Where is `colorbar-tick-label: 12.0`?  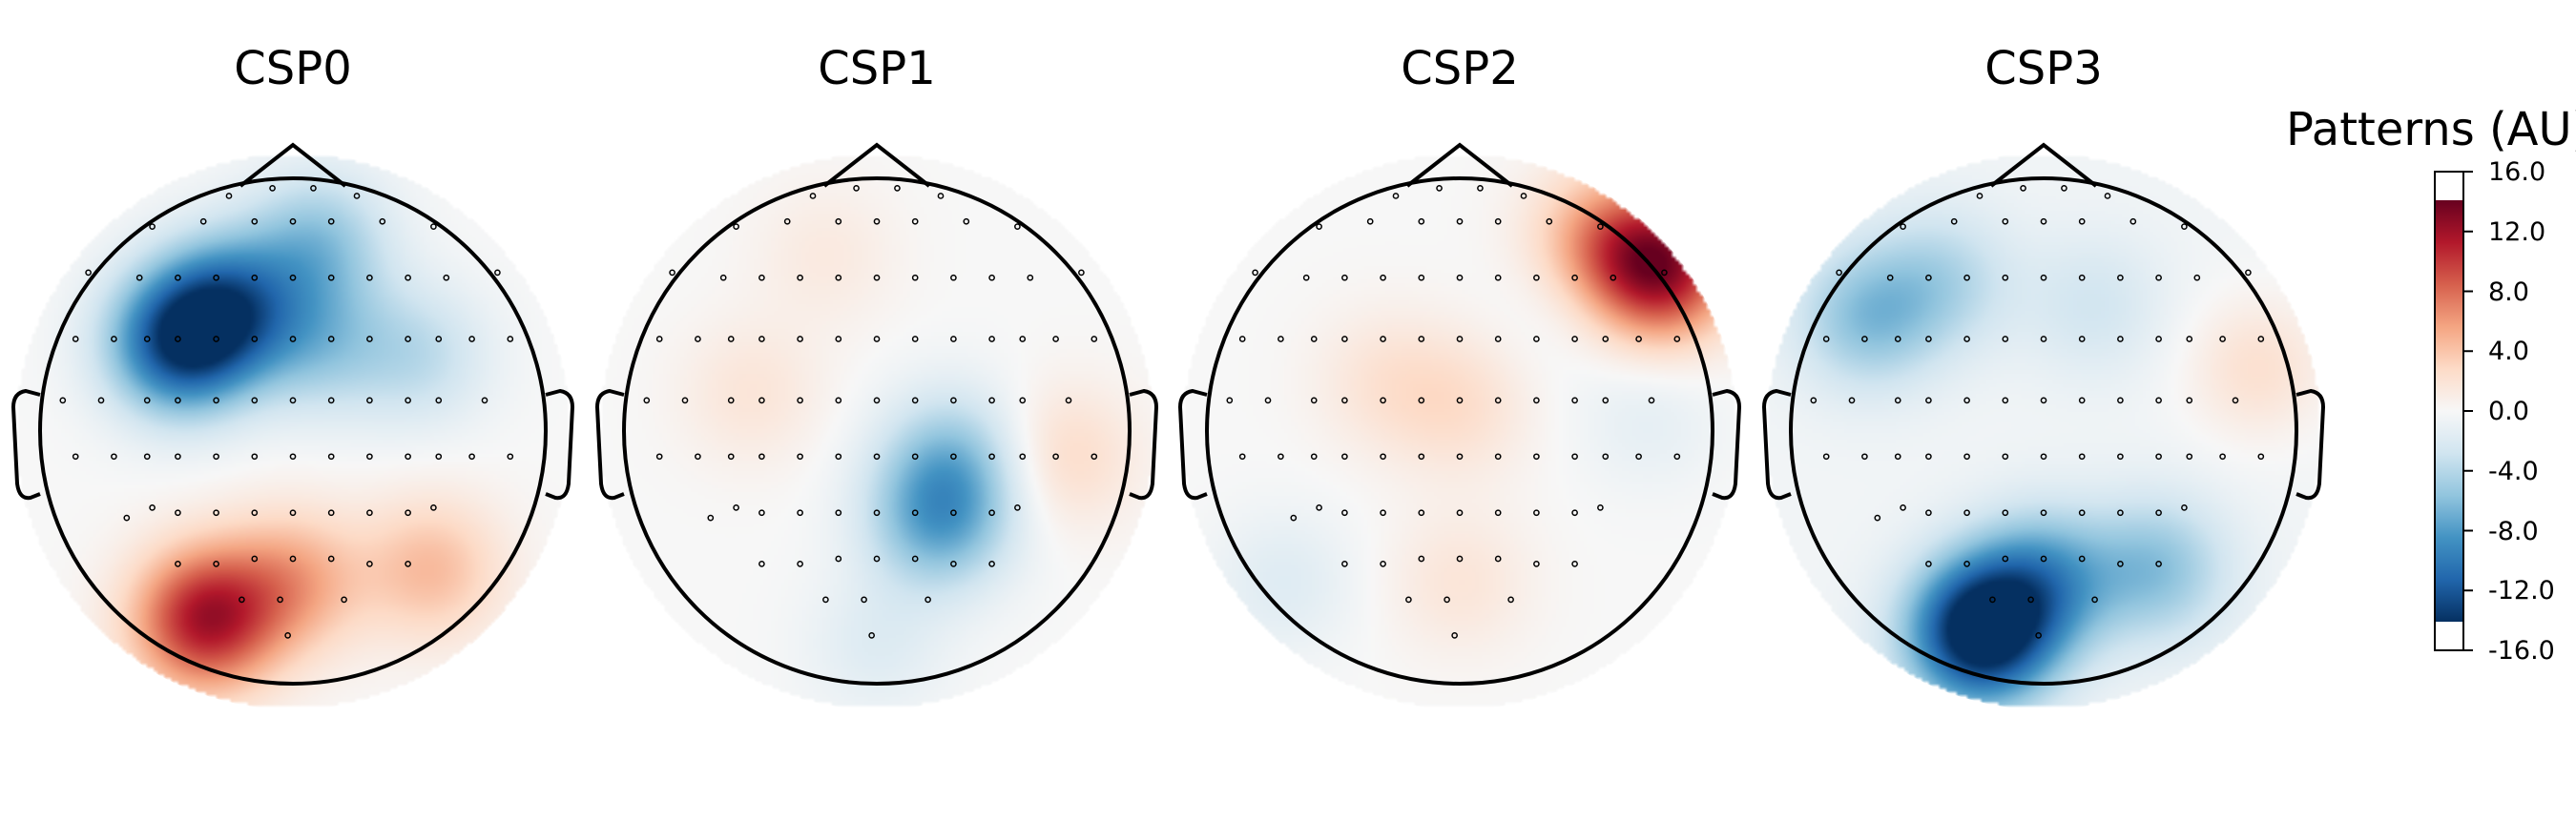
colorbar-tick-label: 12.0 is located at coordinates (2517, 232).